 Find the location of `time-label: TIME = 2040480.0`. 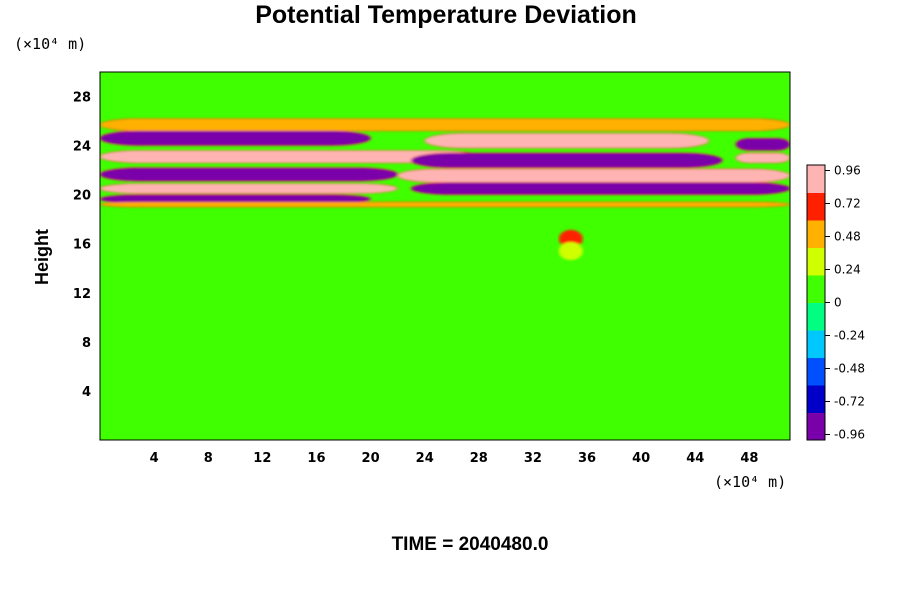

time-label: TIME = 2040480.0 is located at coordinates (470, 544).